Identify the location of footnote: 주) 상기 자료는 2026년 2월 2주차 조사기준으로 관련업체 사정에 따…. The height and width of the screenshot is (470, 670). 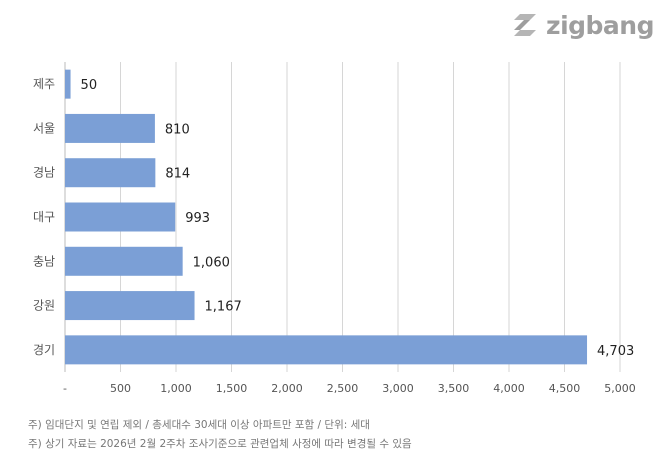
(220, 444).